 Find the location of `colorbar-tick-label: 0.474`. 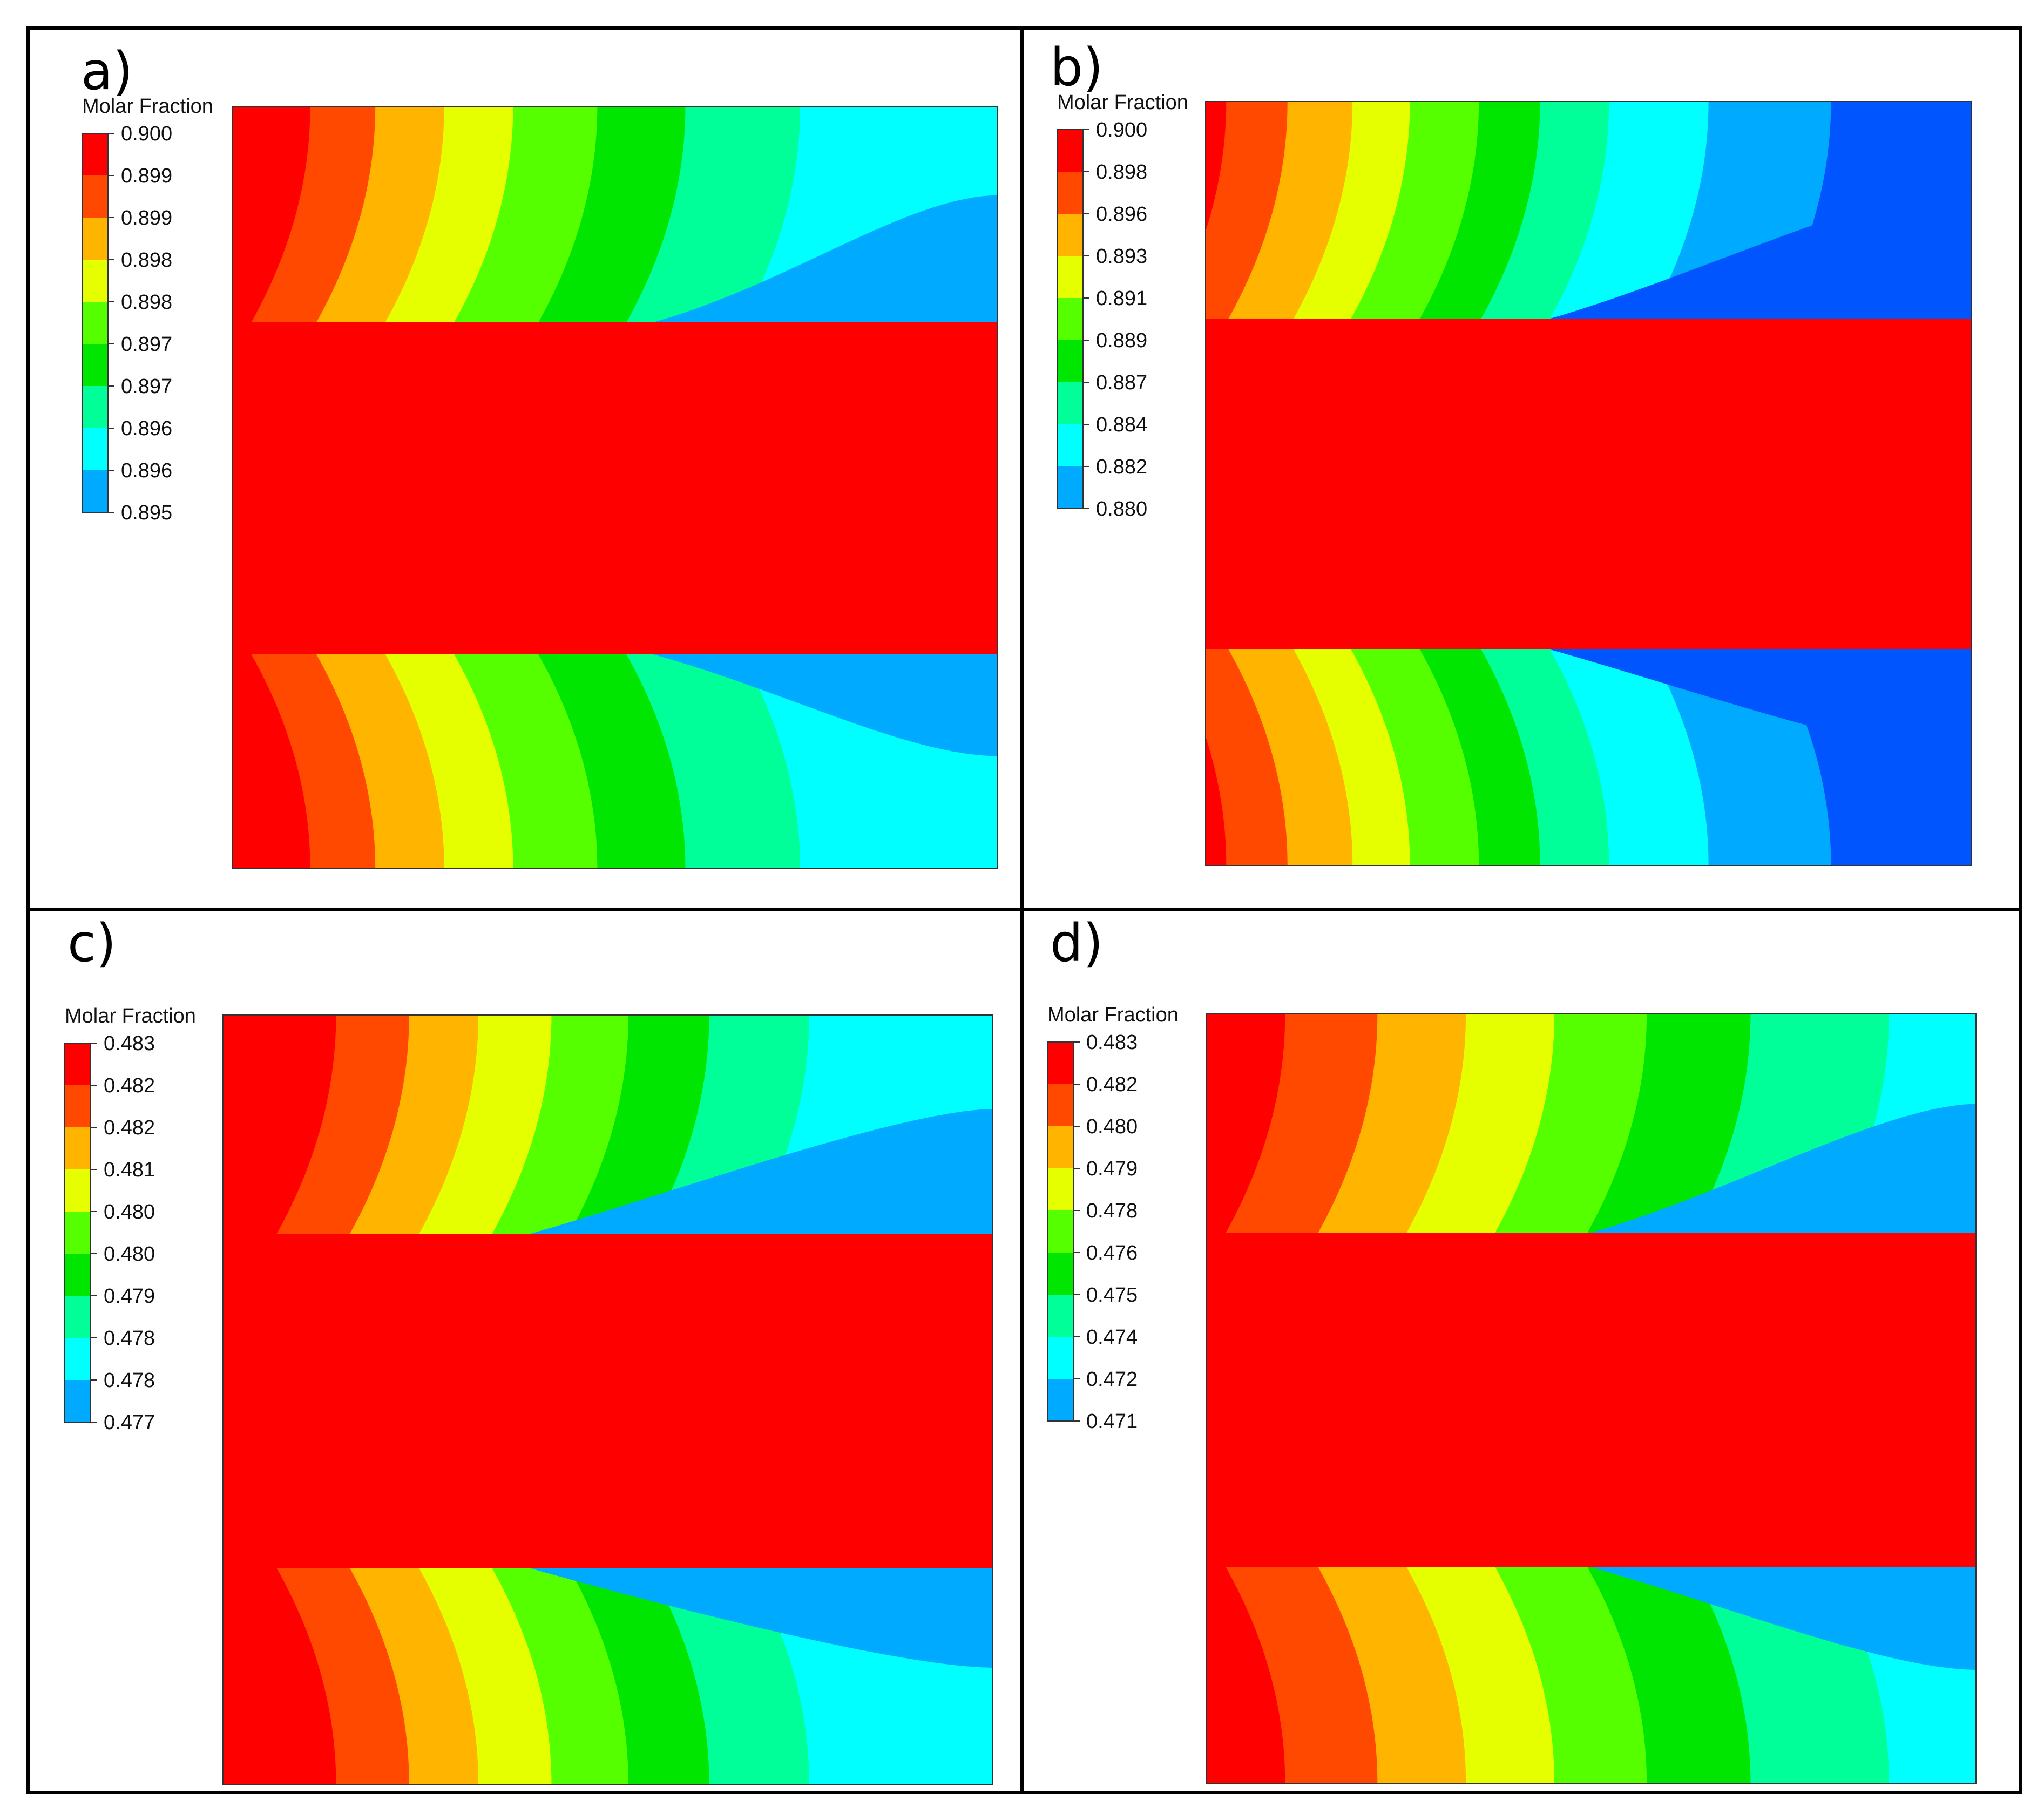

colorbar-tick-label: 0.474 is located at coordinates (1112, 1337).